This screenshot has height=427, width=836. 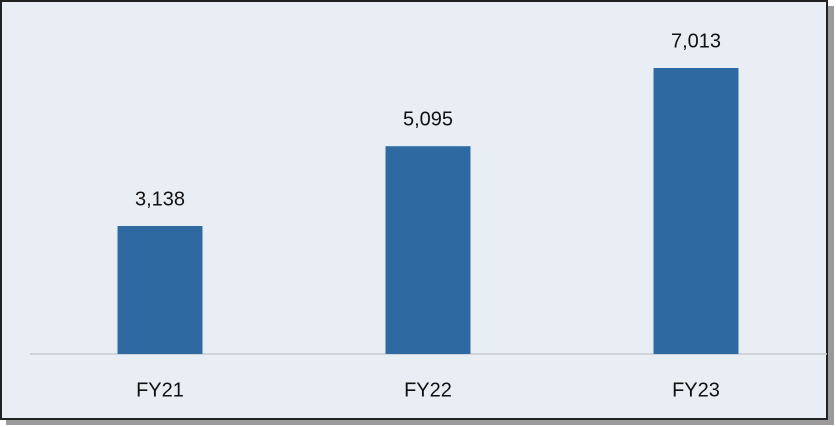 I want to click on data-label: 7,013, so click(x=696, y=41).